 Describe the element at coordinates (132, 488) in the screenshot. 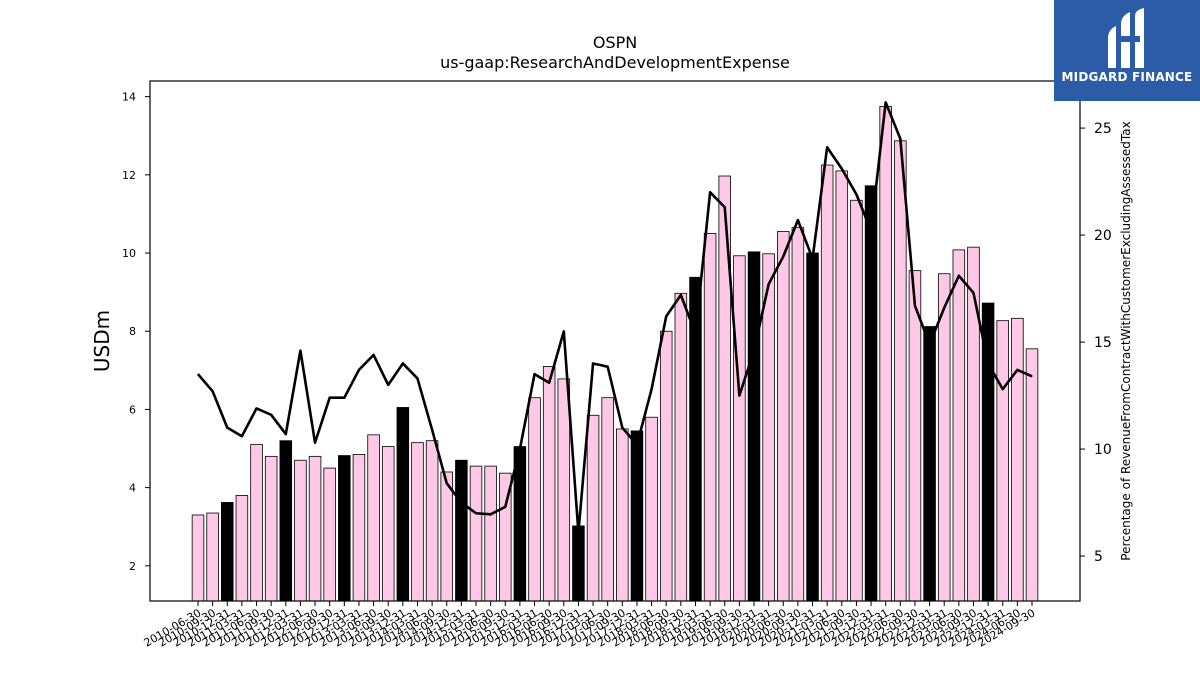

I see `y-tick-label: 4` at that location.